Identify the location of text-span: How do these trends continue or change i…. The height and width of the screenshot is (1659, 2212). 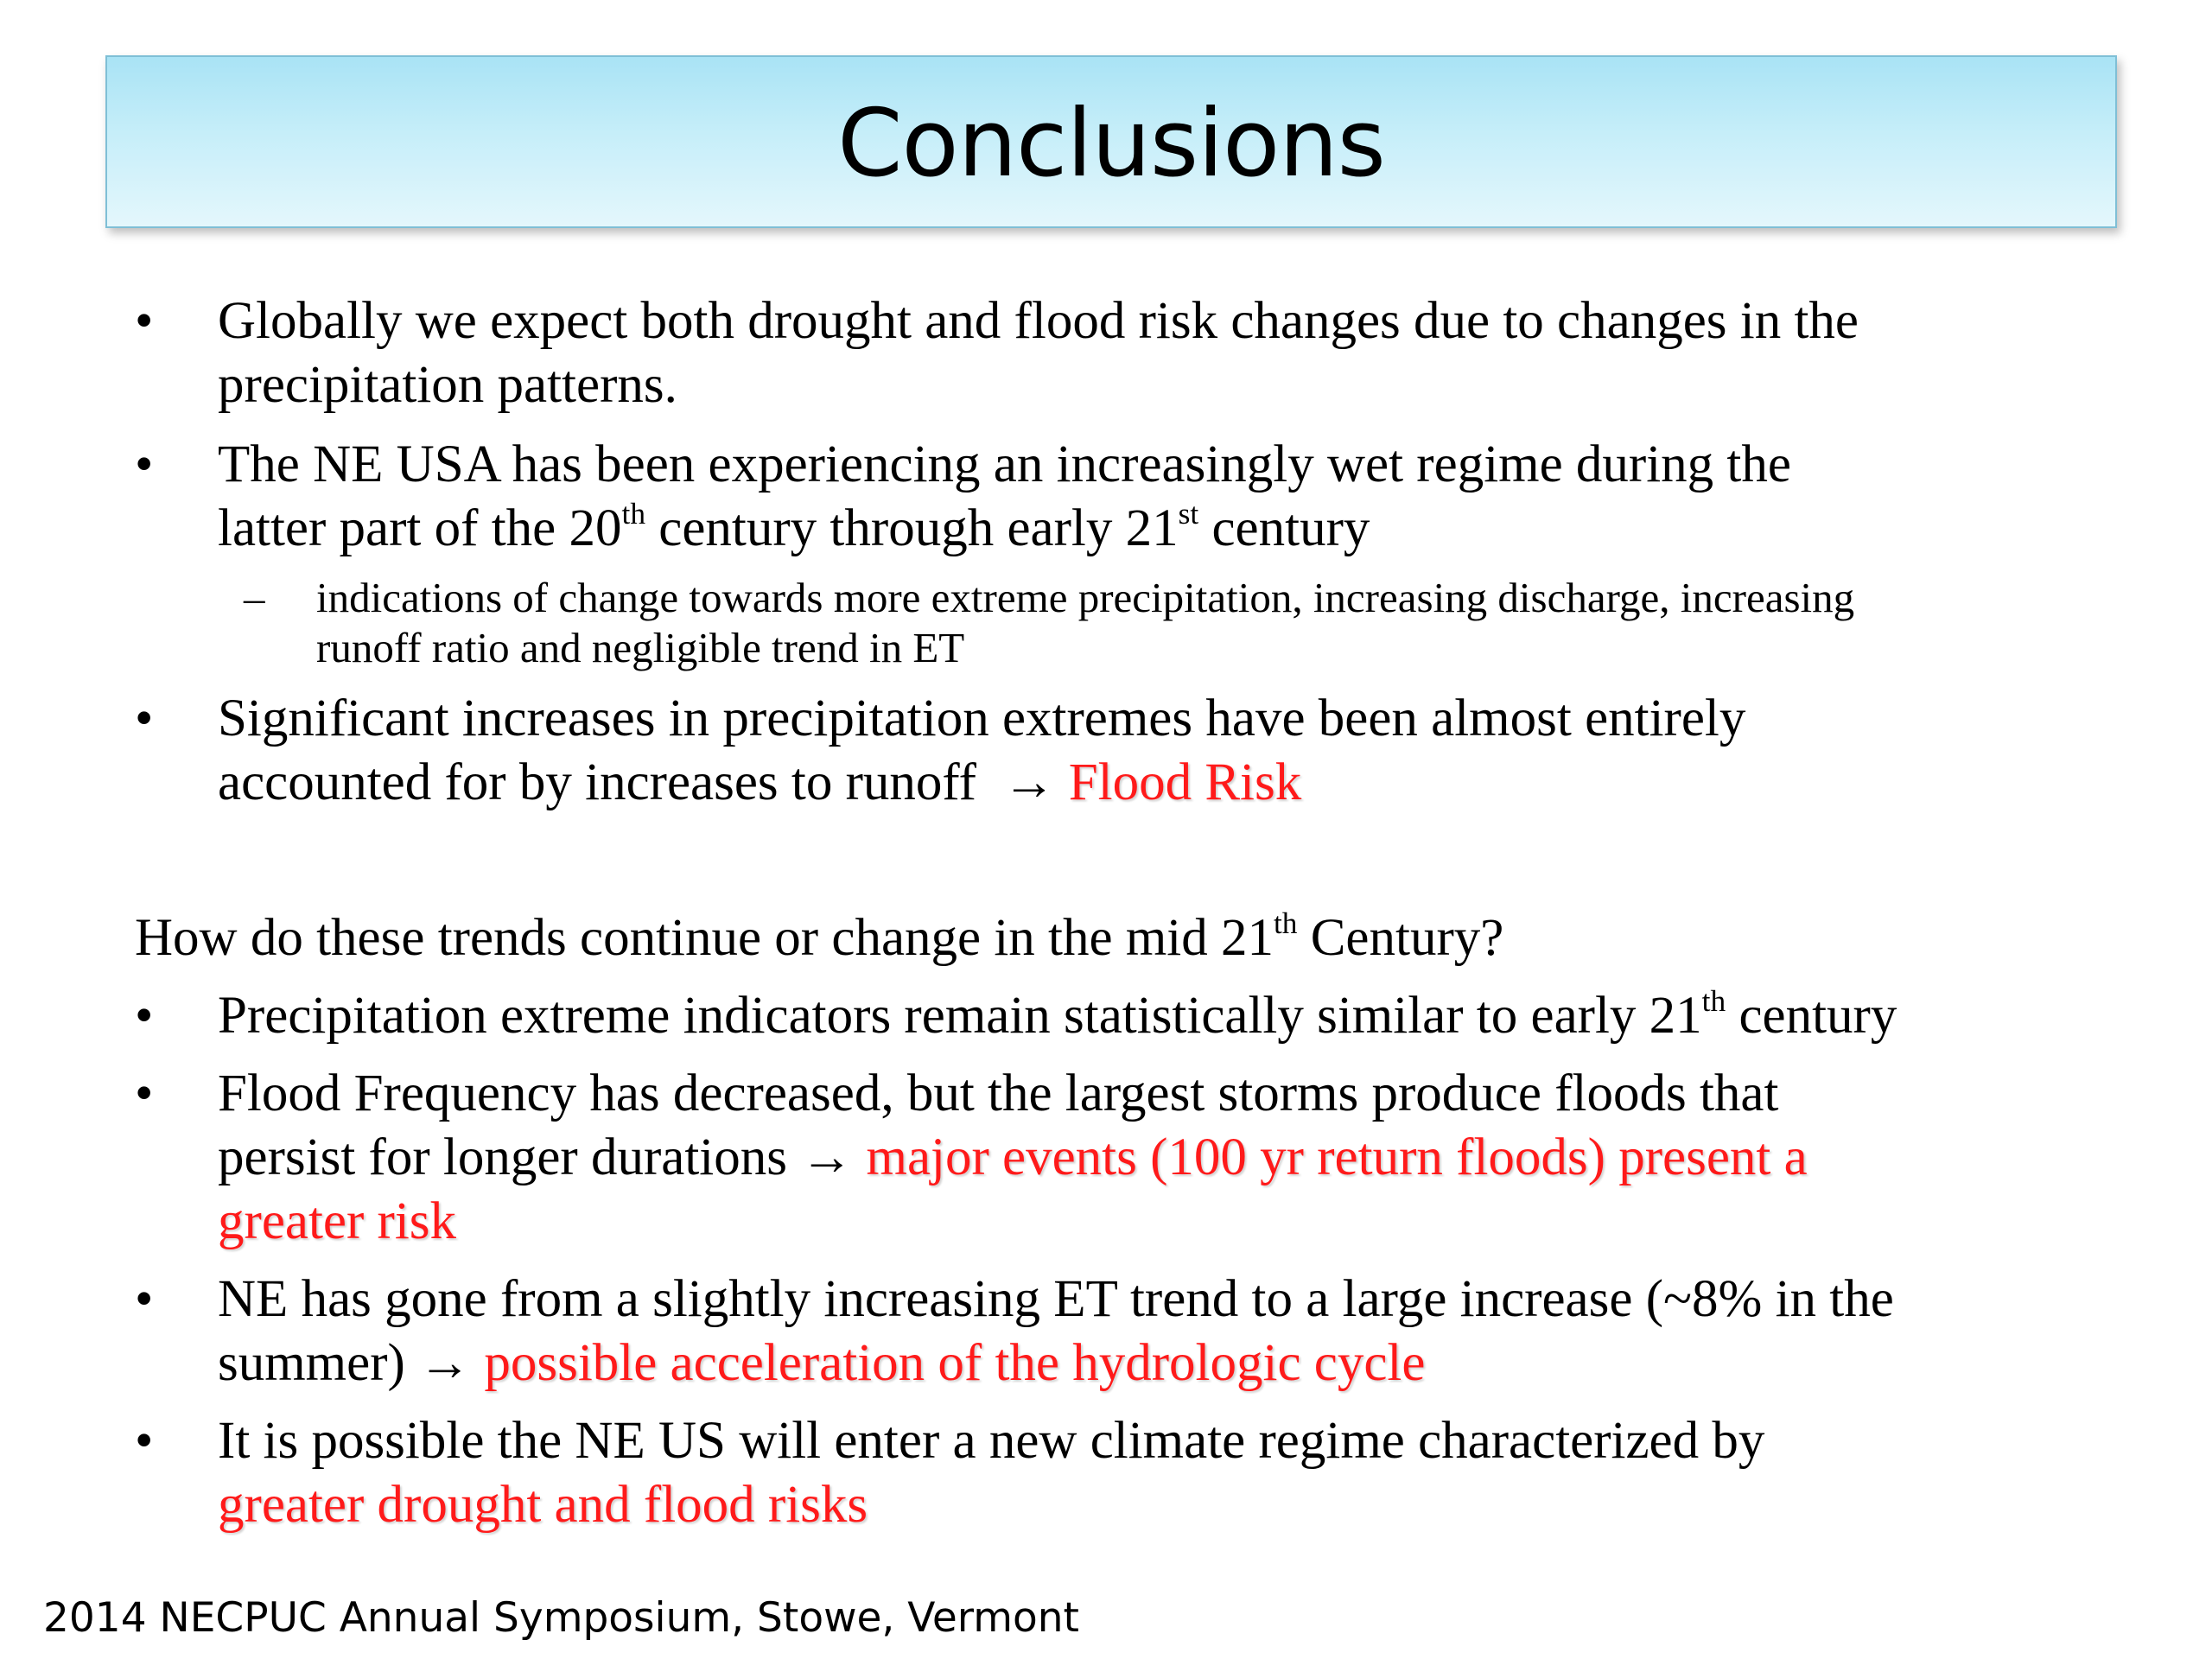
(704, 938).